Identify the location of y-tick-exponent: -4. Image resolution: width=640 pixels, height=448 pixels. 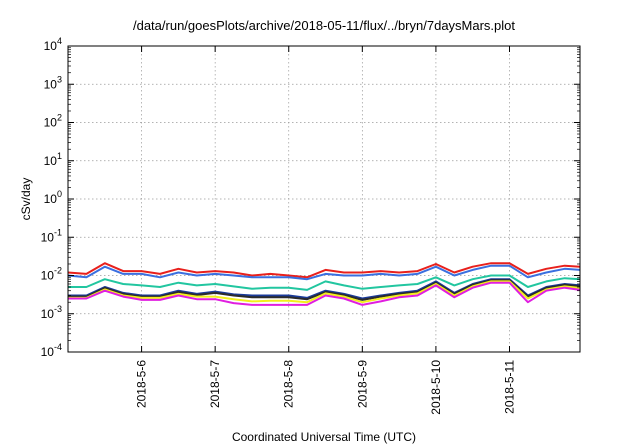
(58, 347).